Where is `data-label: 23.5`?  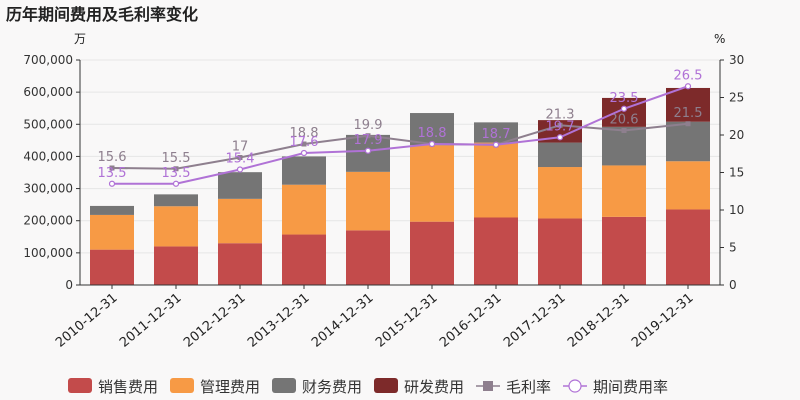 data-label: 23.5 is located at coordinates (624, 98).